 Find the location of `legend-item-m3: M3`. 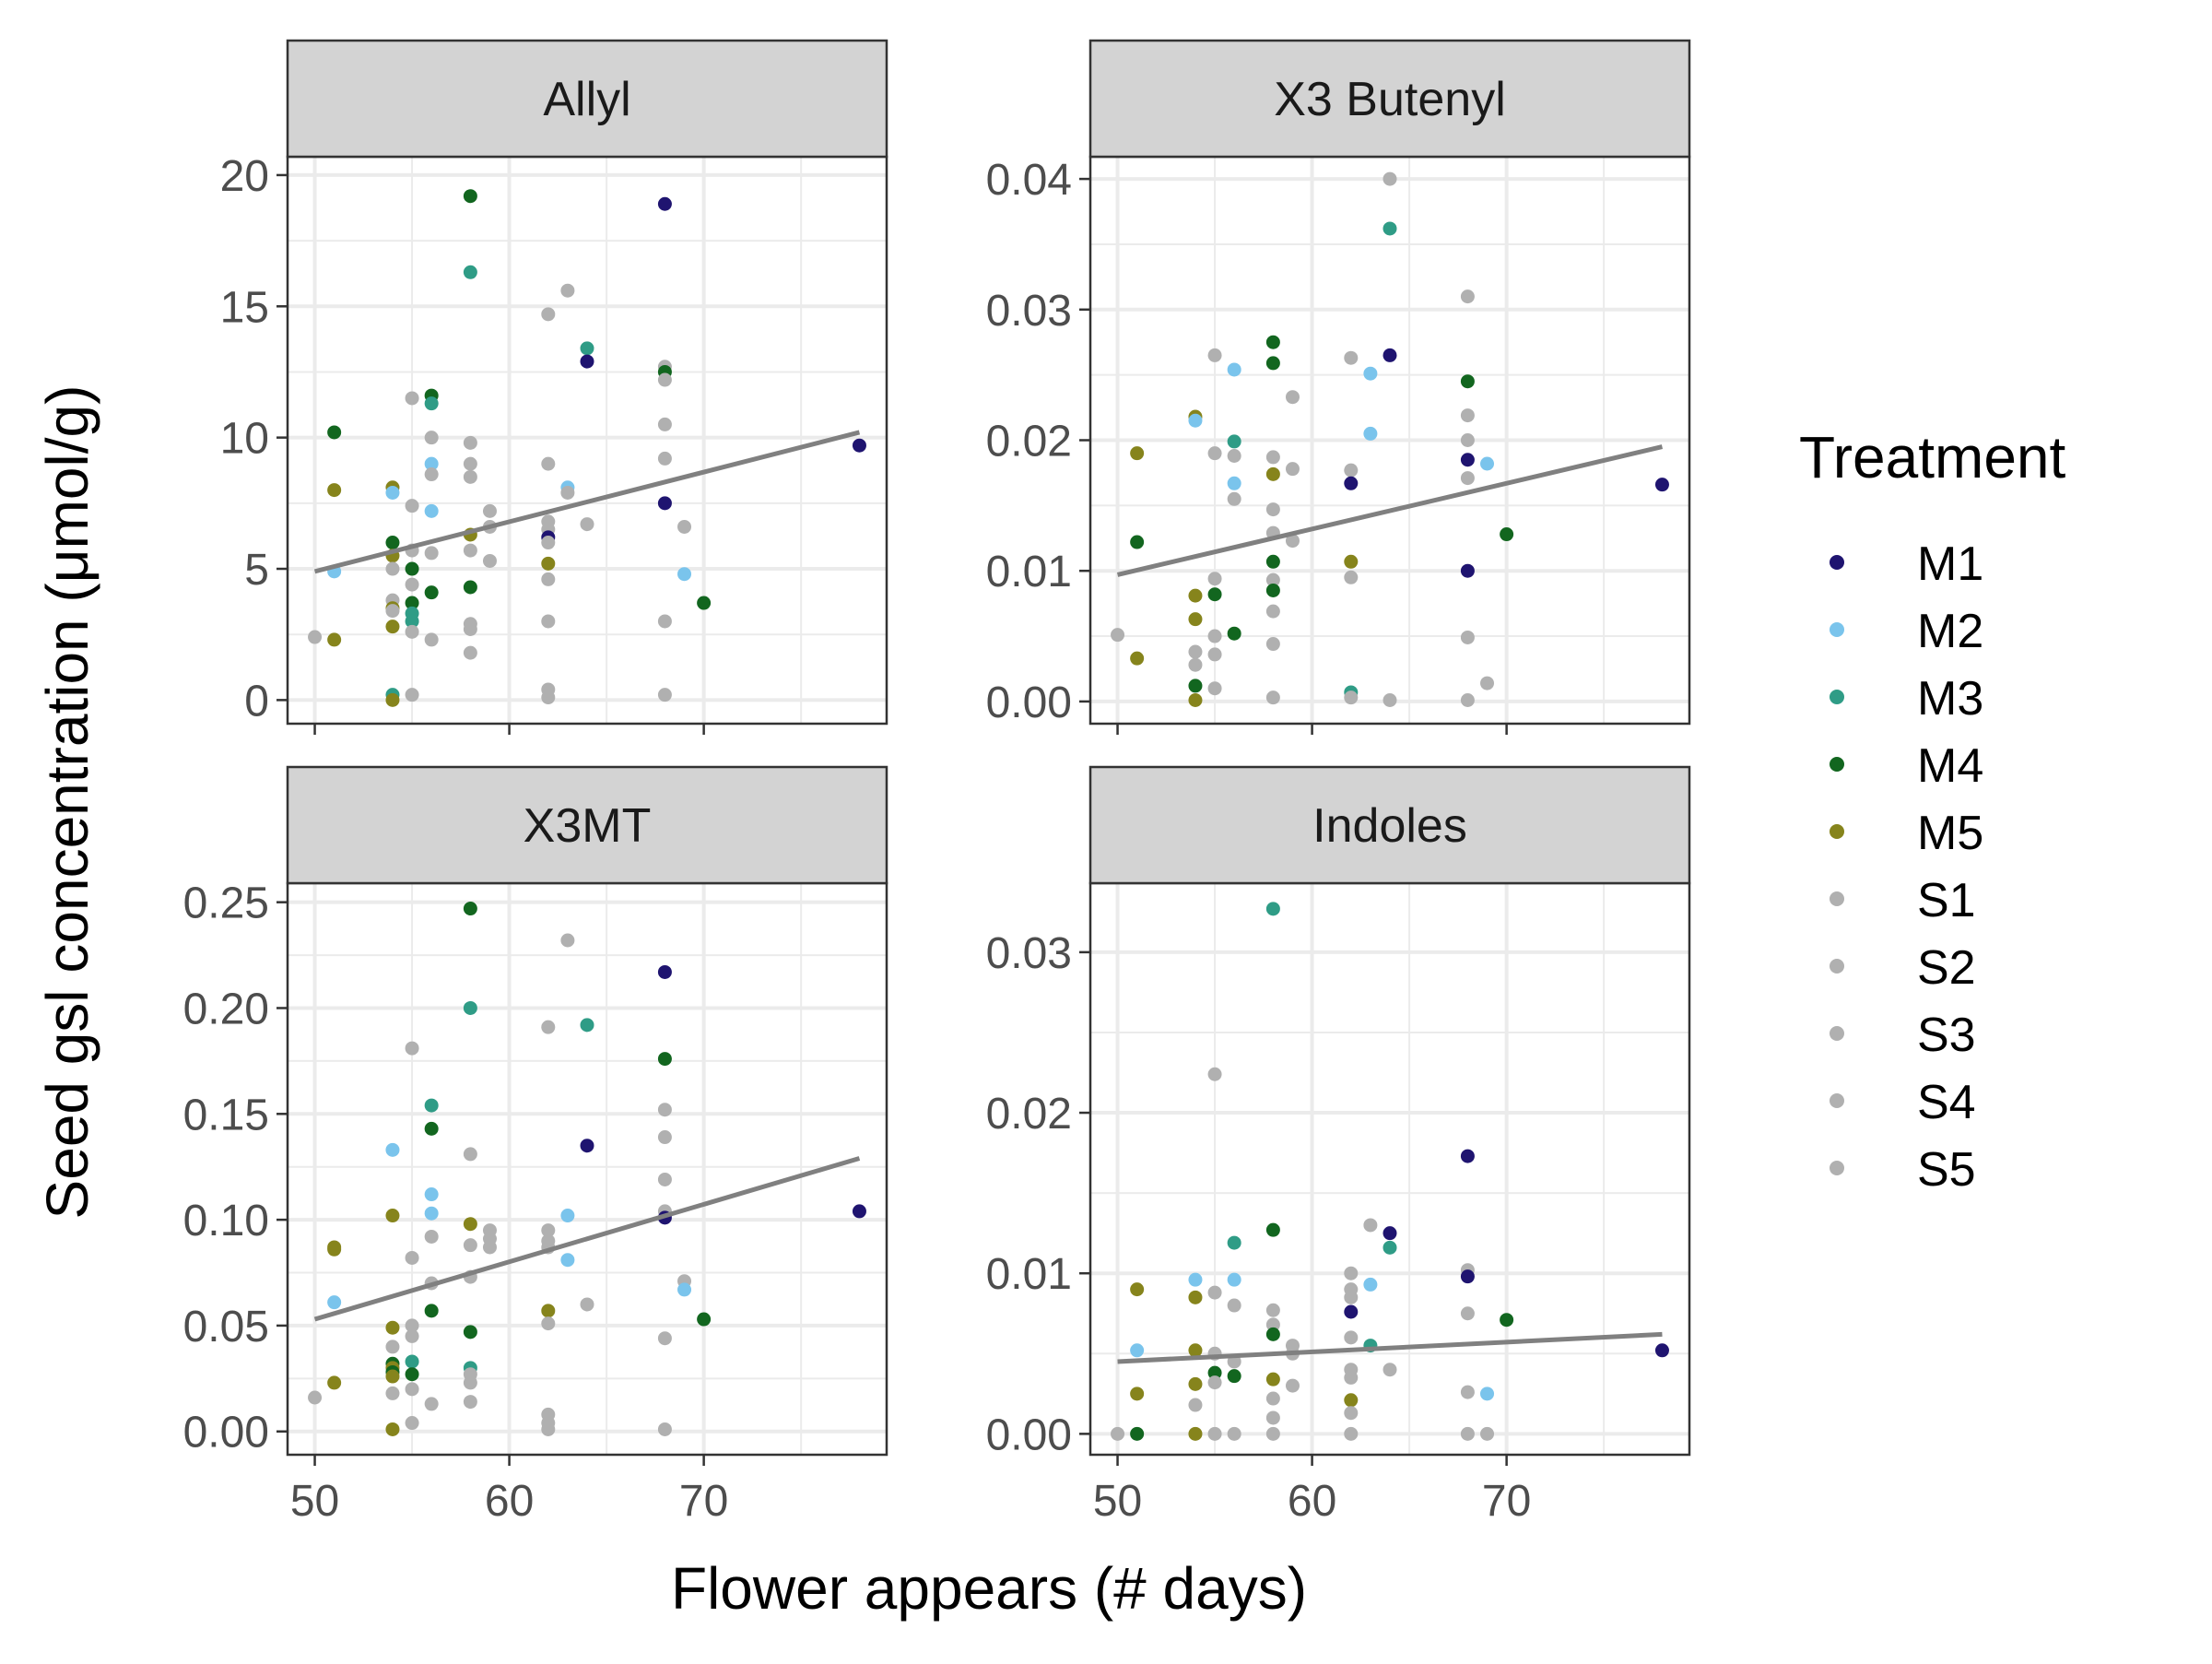

legend-item-m3: M3 is located at coordinates (1906, 699).